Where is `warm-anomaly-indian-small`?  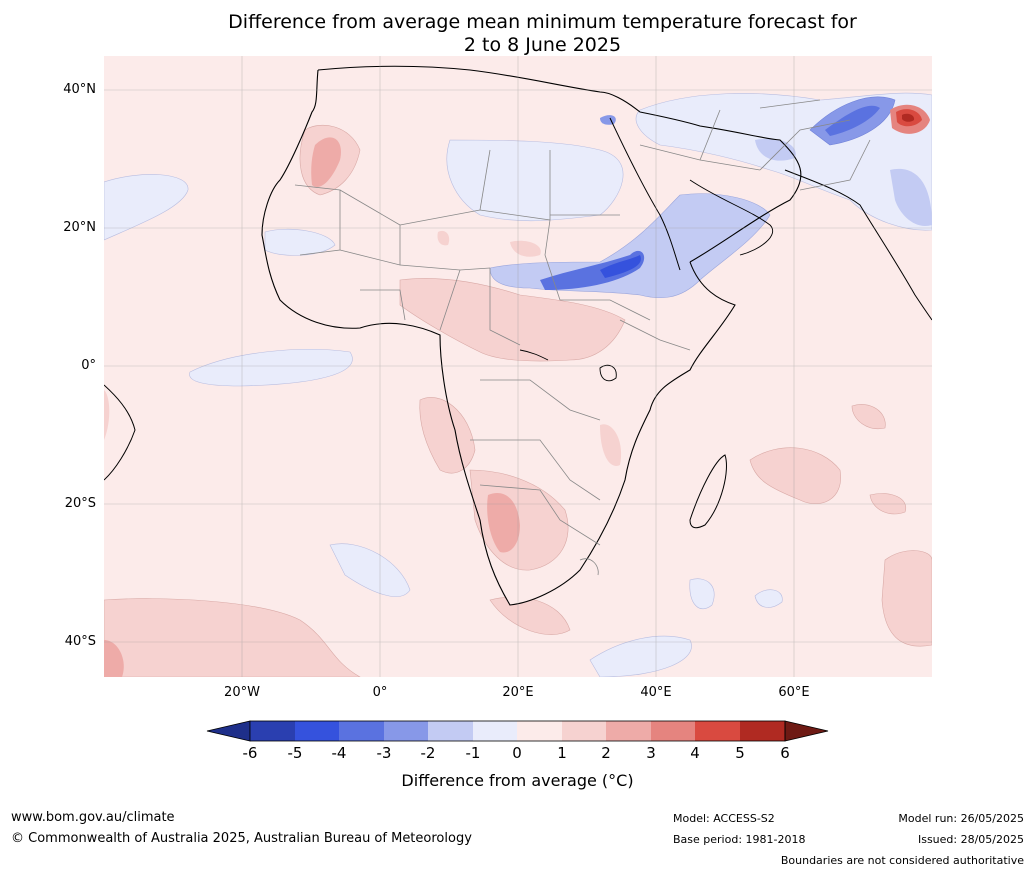
warm-anomaly-indian-small is located at coordinates (868, 417).